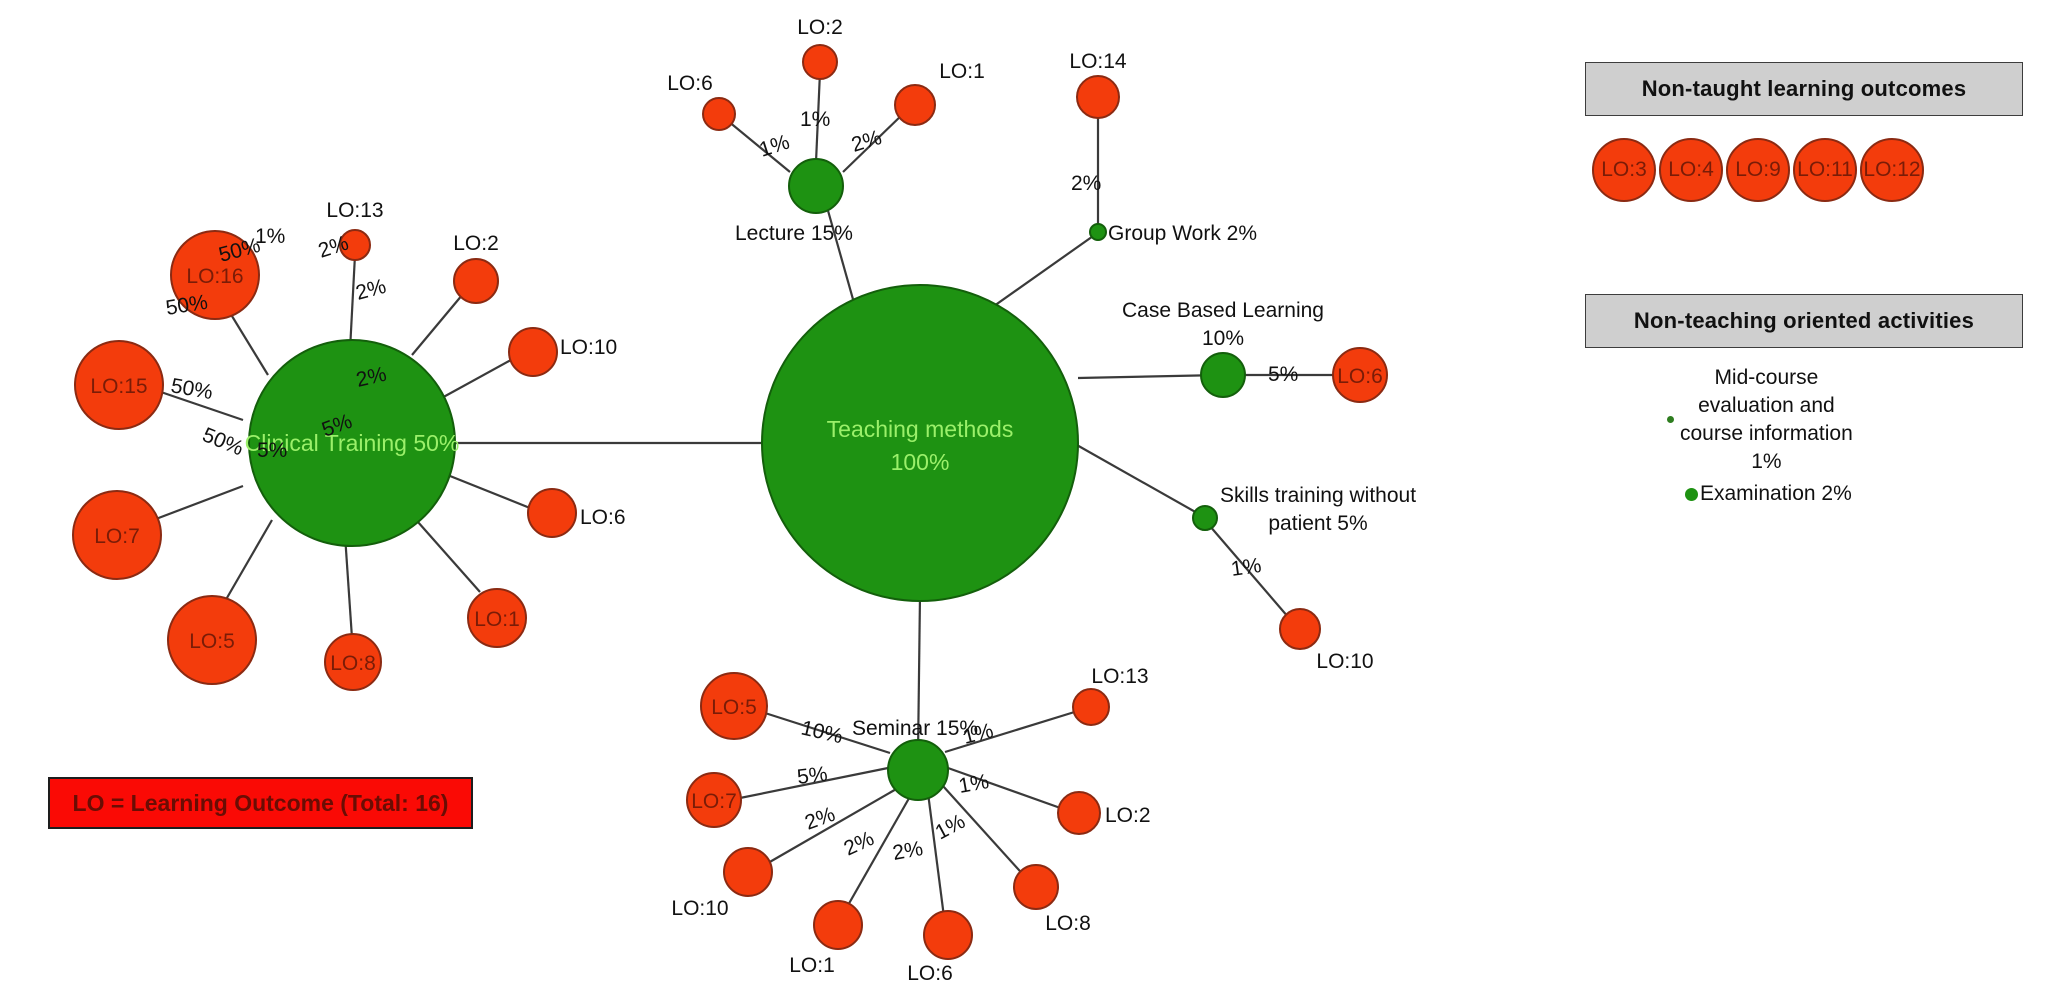 The image size is (2059, 1001). I want to click on node-case-based-learning: Case Based Learning 10%, so click(1223, 348).